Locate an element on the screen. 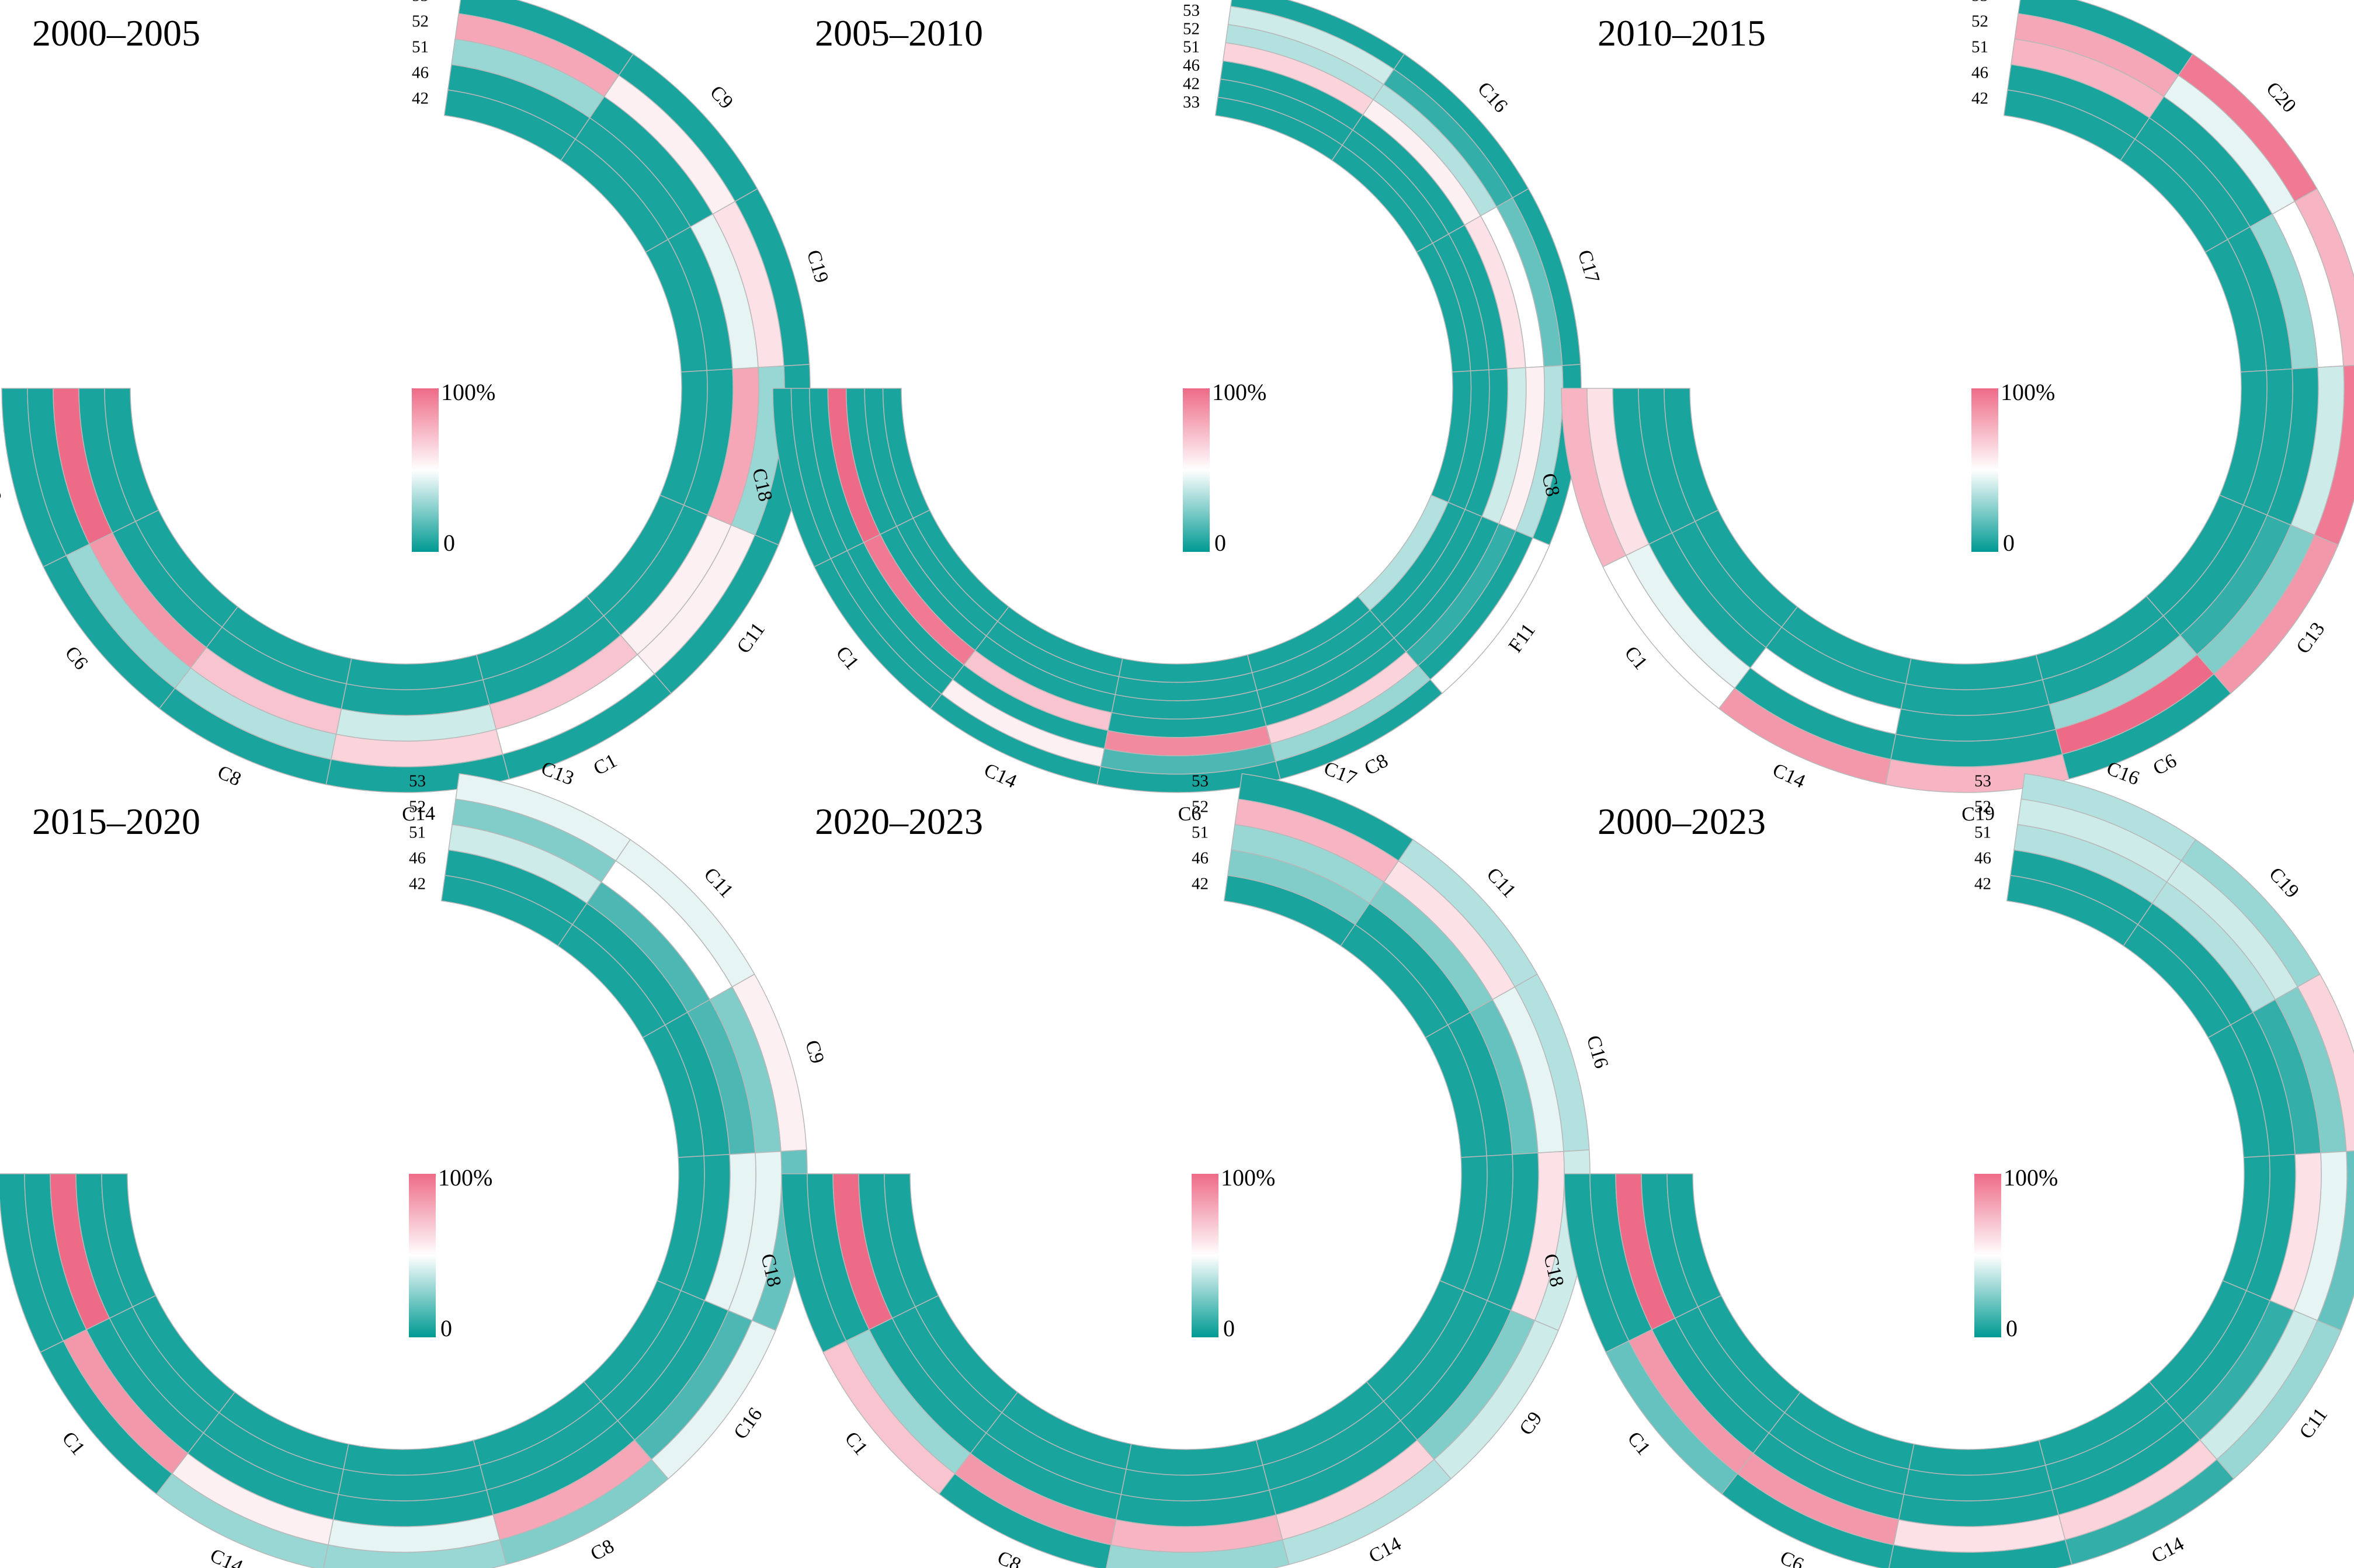 The height and width of the screenshot is (1568, 2354). panel-title: 2000–2005 is located at coordinates (116, 33).